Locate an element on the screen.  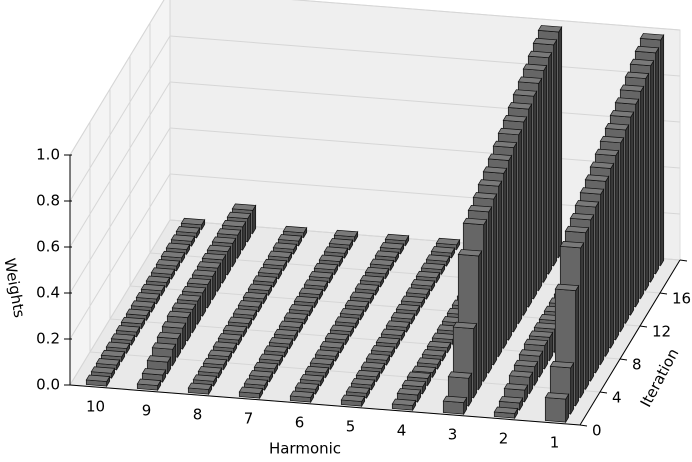
x-tick-label: 1 is located at coordinates (555, 443).